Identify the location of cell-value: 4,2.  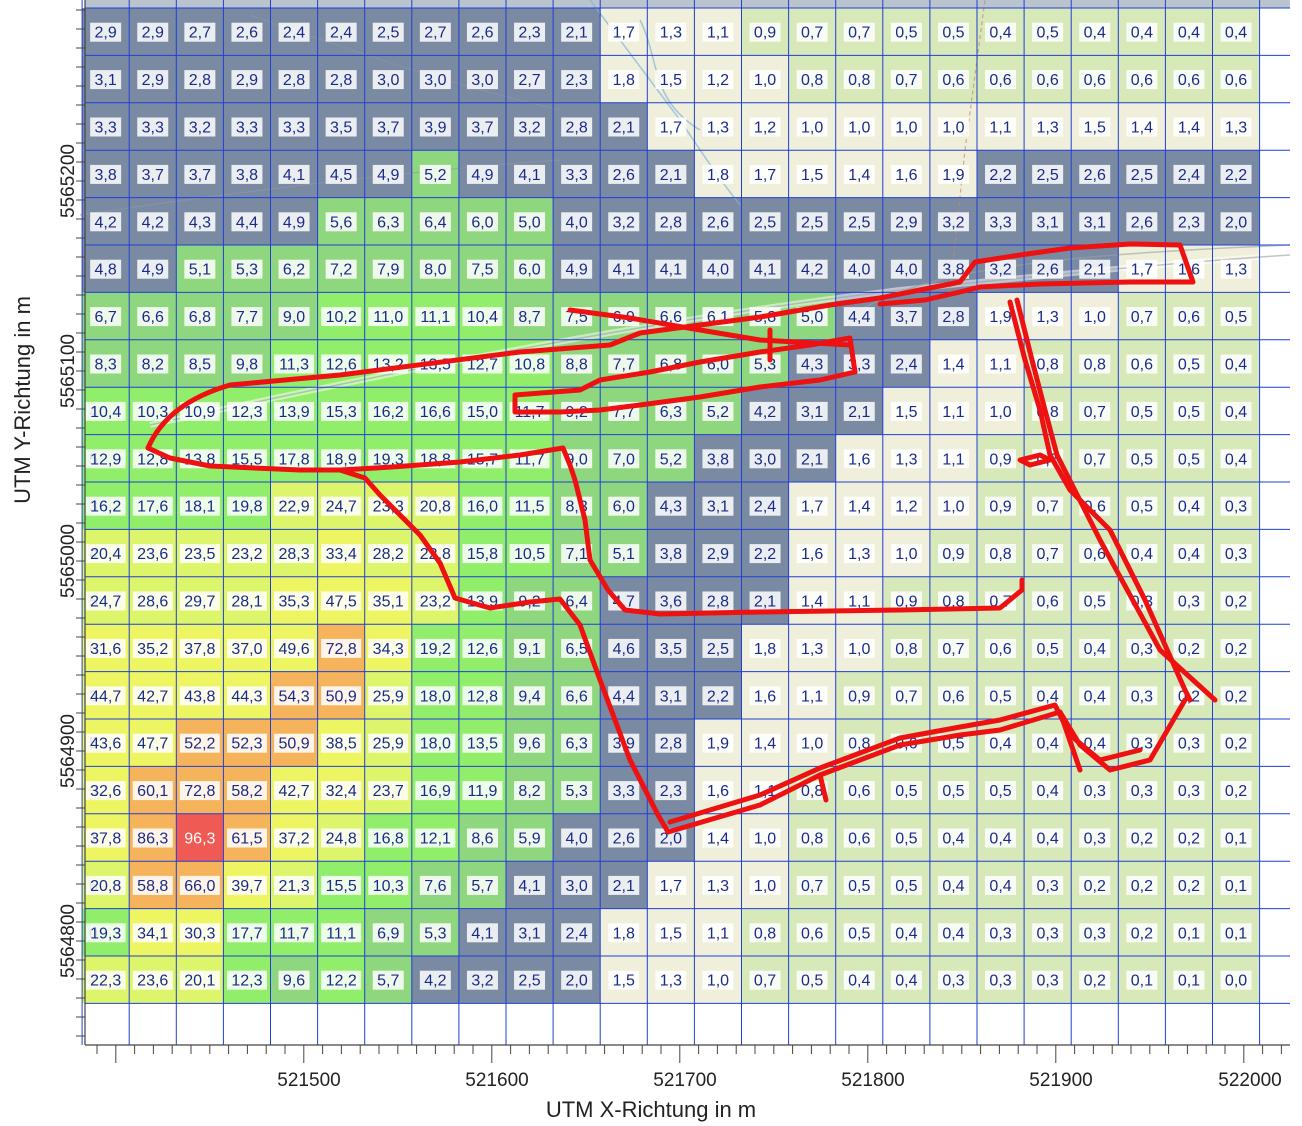
(812, 270).